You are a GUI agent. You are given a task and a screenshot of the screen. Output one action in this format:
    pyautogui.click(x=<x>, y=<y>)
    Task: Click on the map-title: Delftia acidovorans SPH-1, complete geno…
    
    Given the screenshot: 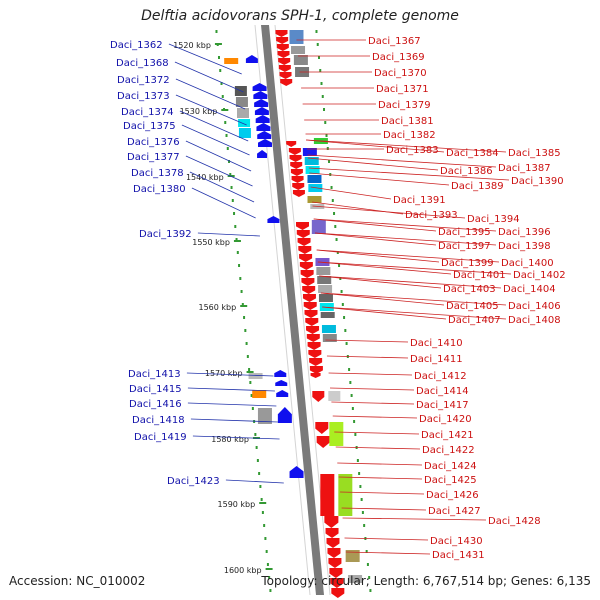 What is the action you would take?
    pyautogui.click(x=300, y=16)
    